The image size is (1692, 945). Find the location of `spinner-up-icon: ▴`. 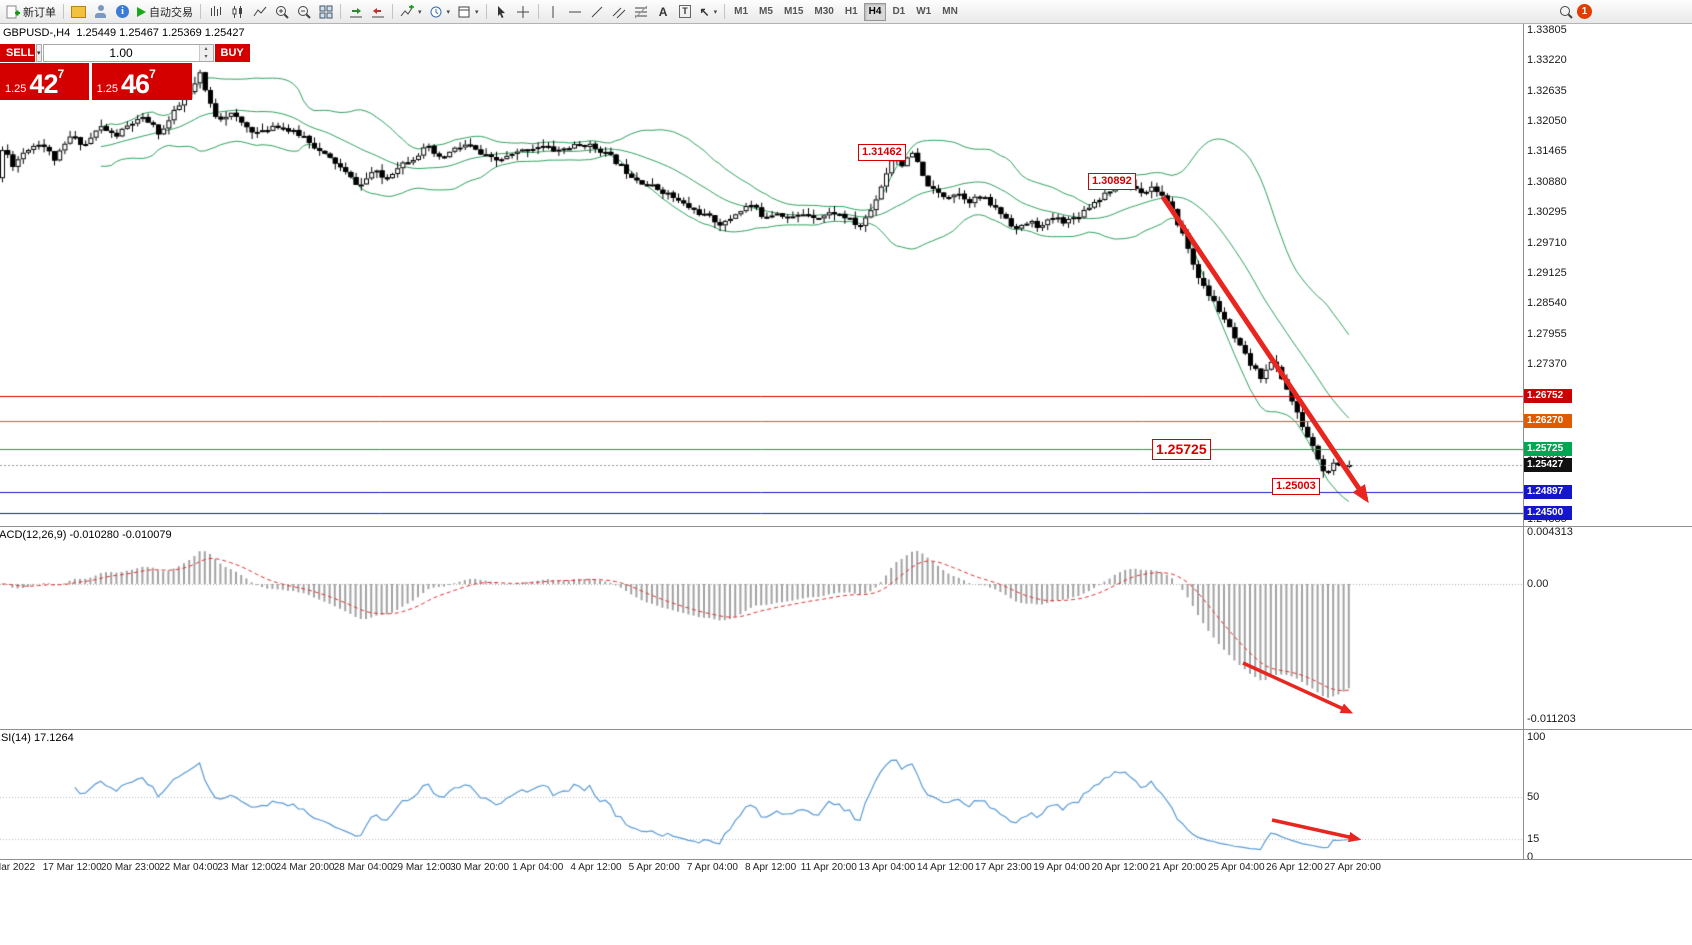

spinner-up-icon: ▴ is located at coordinates (206, 49).